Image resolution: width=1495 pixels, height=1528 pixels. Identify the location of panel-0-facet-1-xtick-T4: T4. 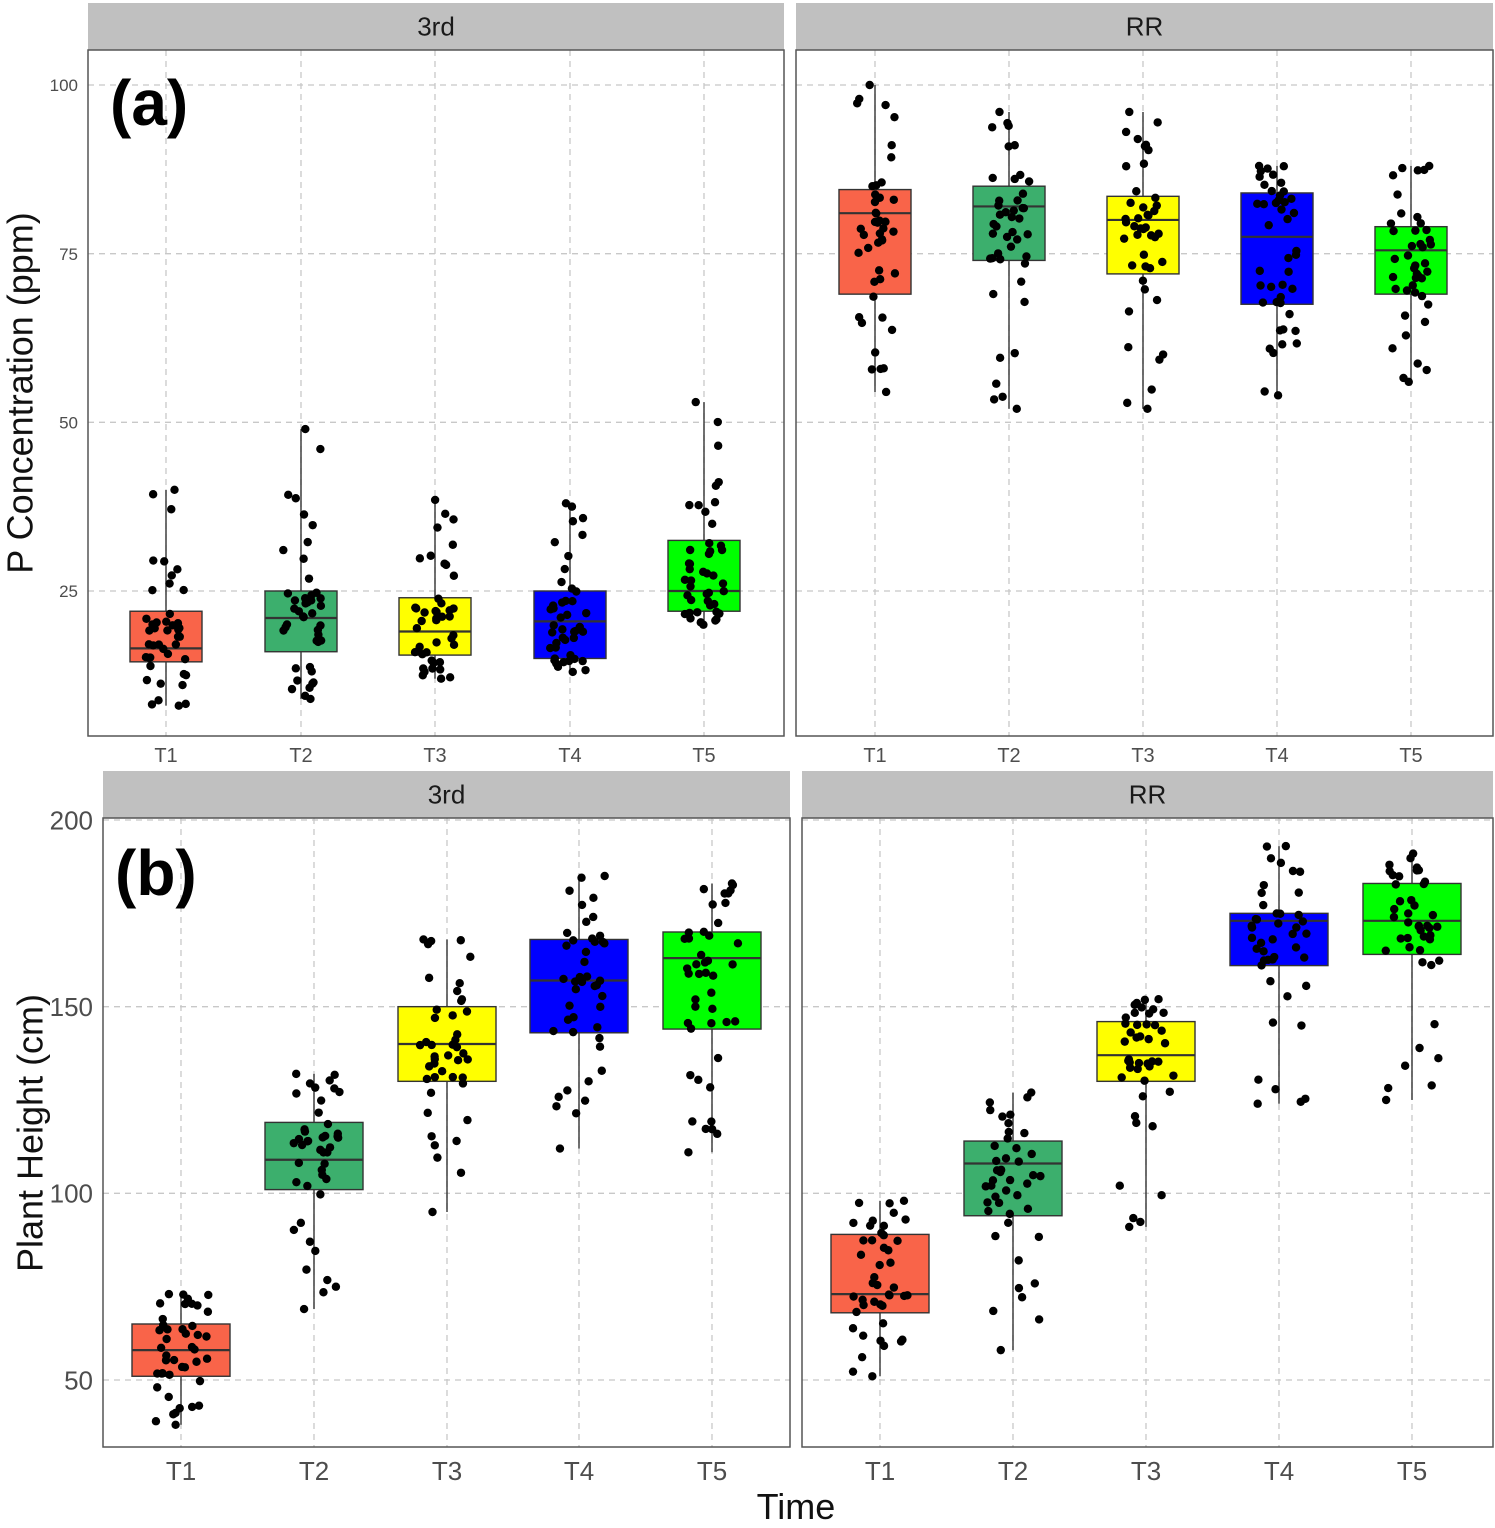
(1276, 756).